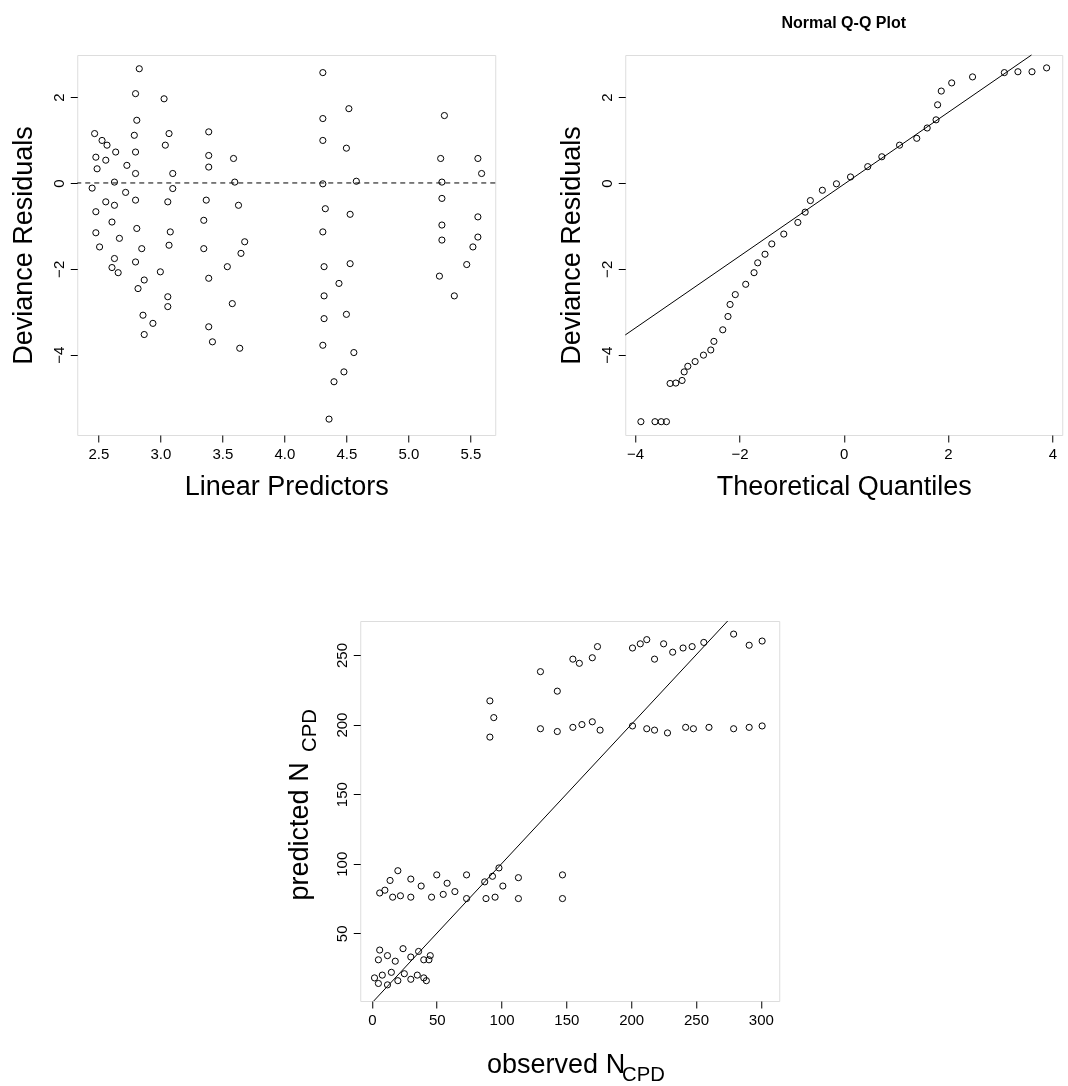  I want to click on x-tick-label: 300, so click(761, 1019).